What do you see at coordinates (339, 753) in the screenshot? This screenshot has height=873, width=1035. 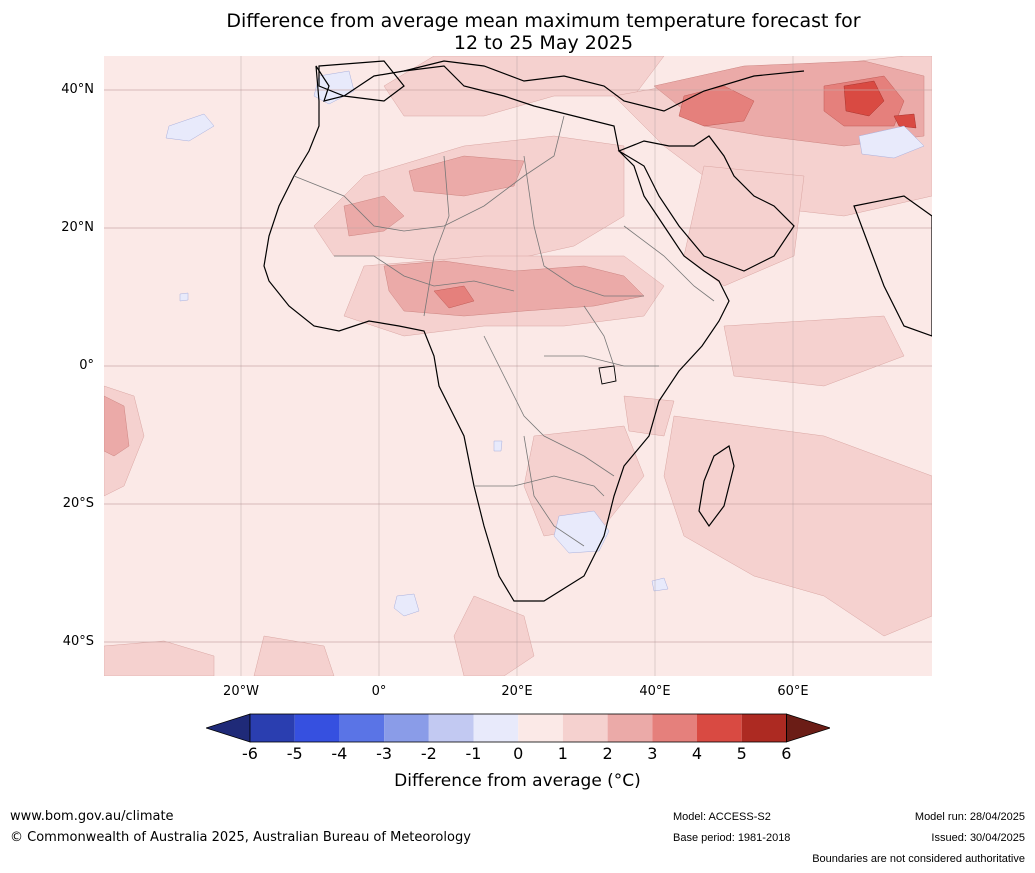 I see `colorbar-tick-label: -4` at bounding box center [339, 753].